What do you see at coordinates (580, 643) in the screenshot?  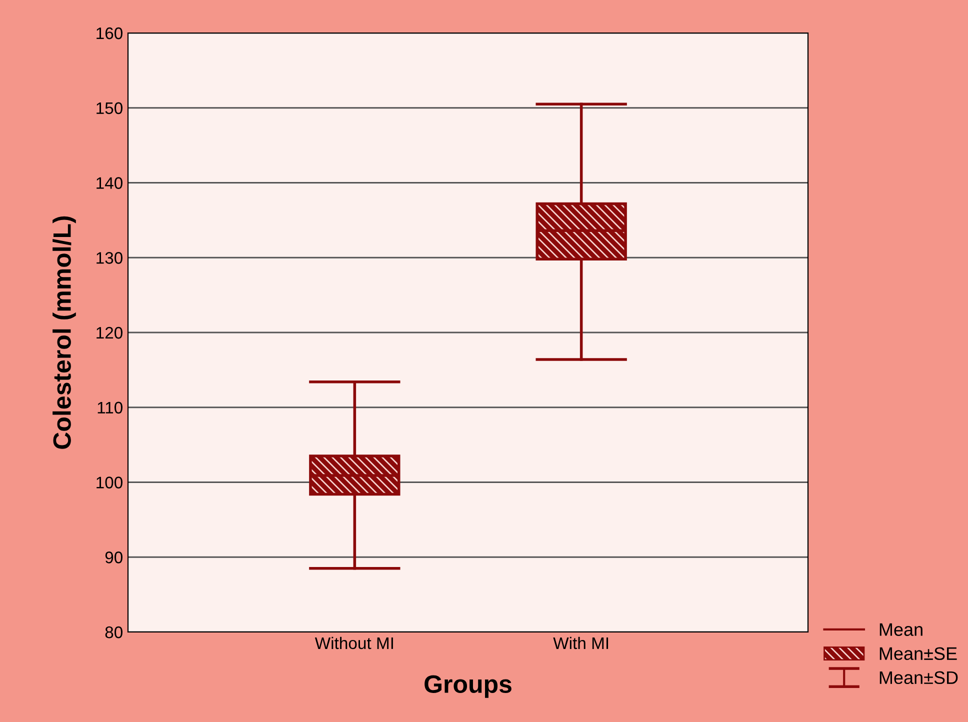 I see `x-tick-label: With MI` at bounding box center [580, 643].